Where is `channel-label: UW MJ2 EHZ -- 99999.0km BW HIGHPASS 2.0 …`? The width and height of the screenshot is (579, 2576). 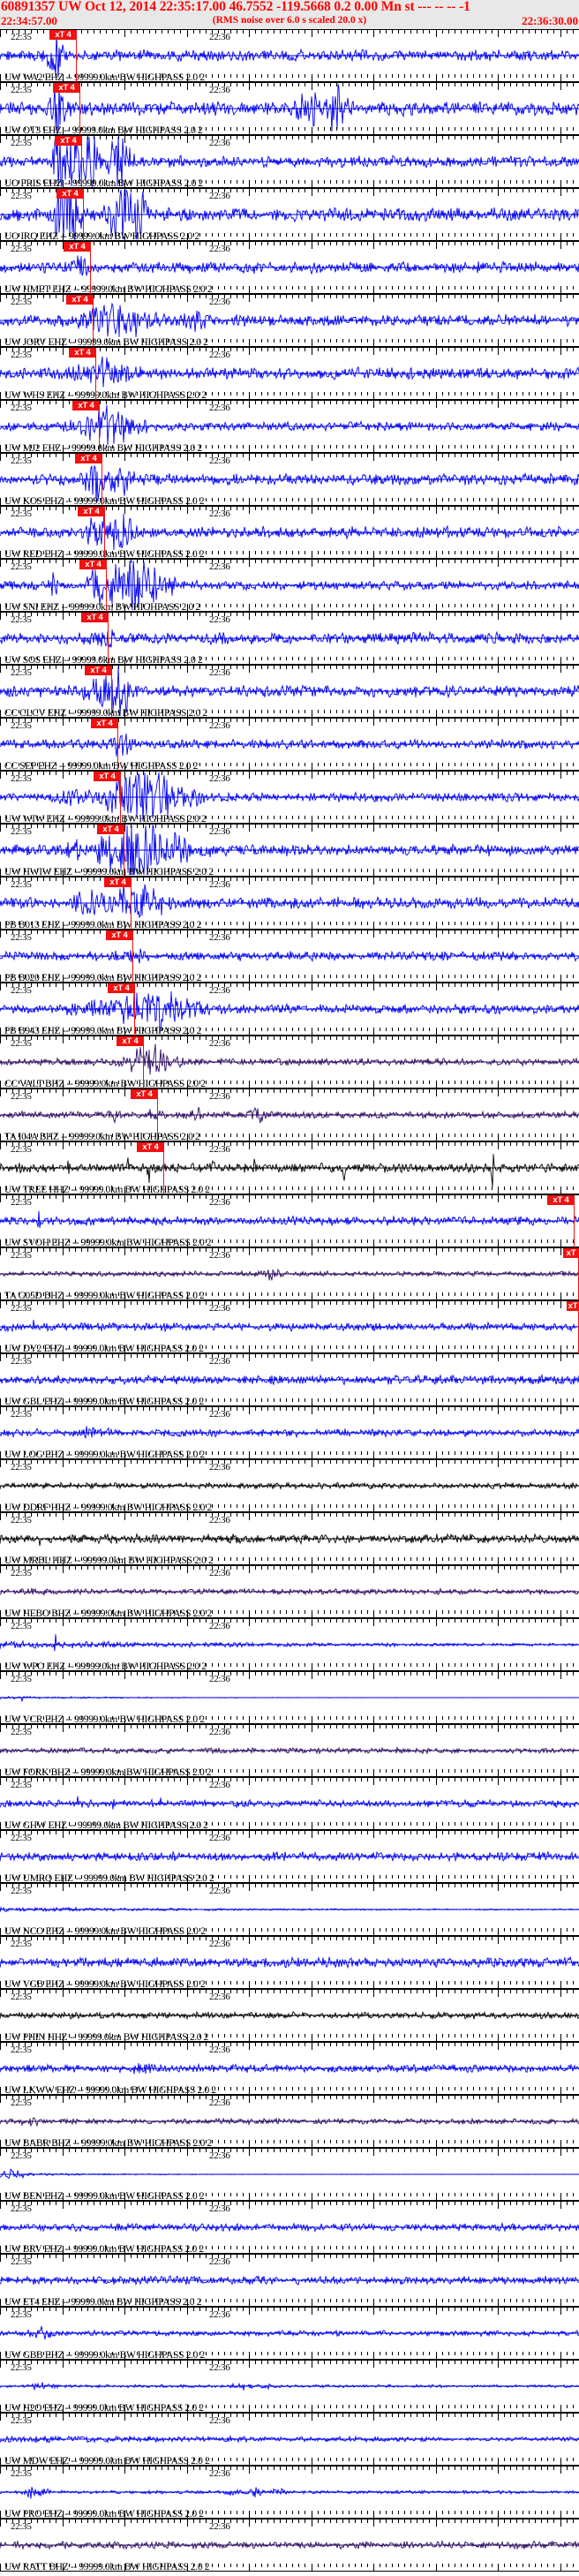
channel-label: UW MJ2 EHZ -- 99999.0km BW HIGHPASS 2.0 … is located at coordinates (103, 448).